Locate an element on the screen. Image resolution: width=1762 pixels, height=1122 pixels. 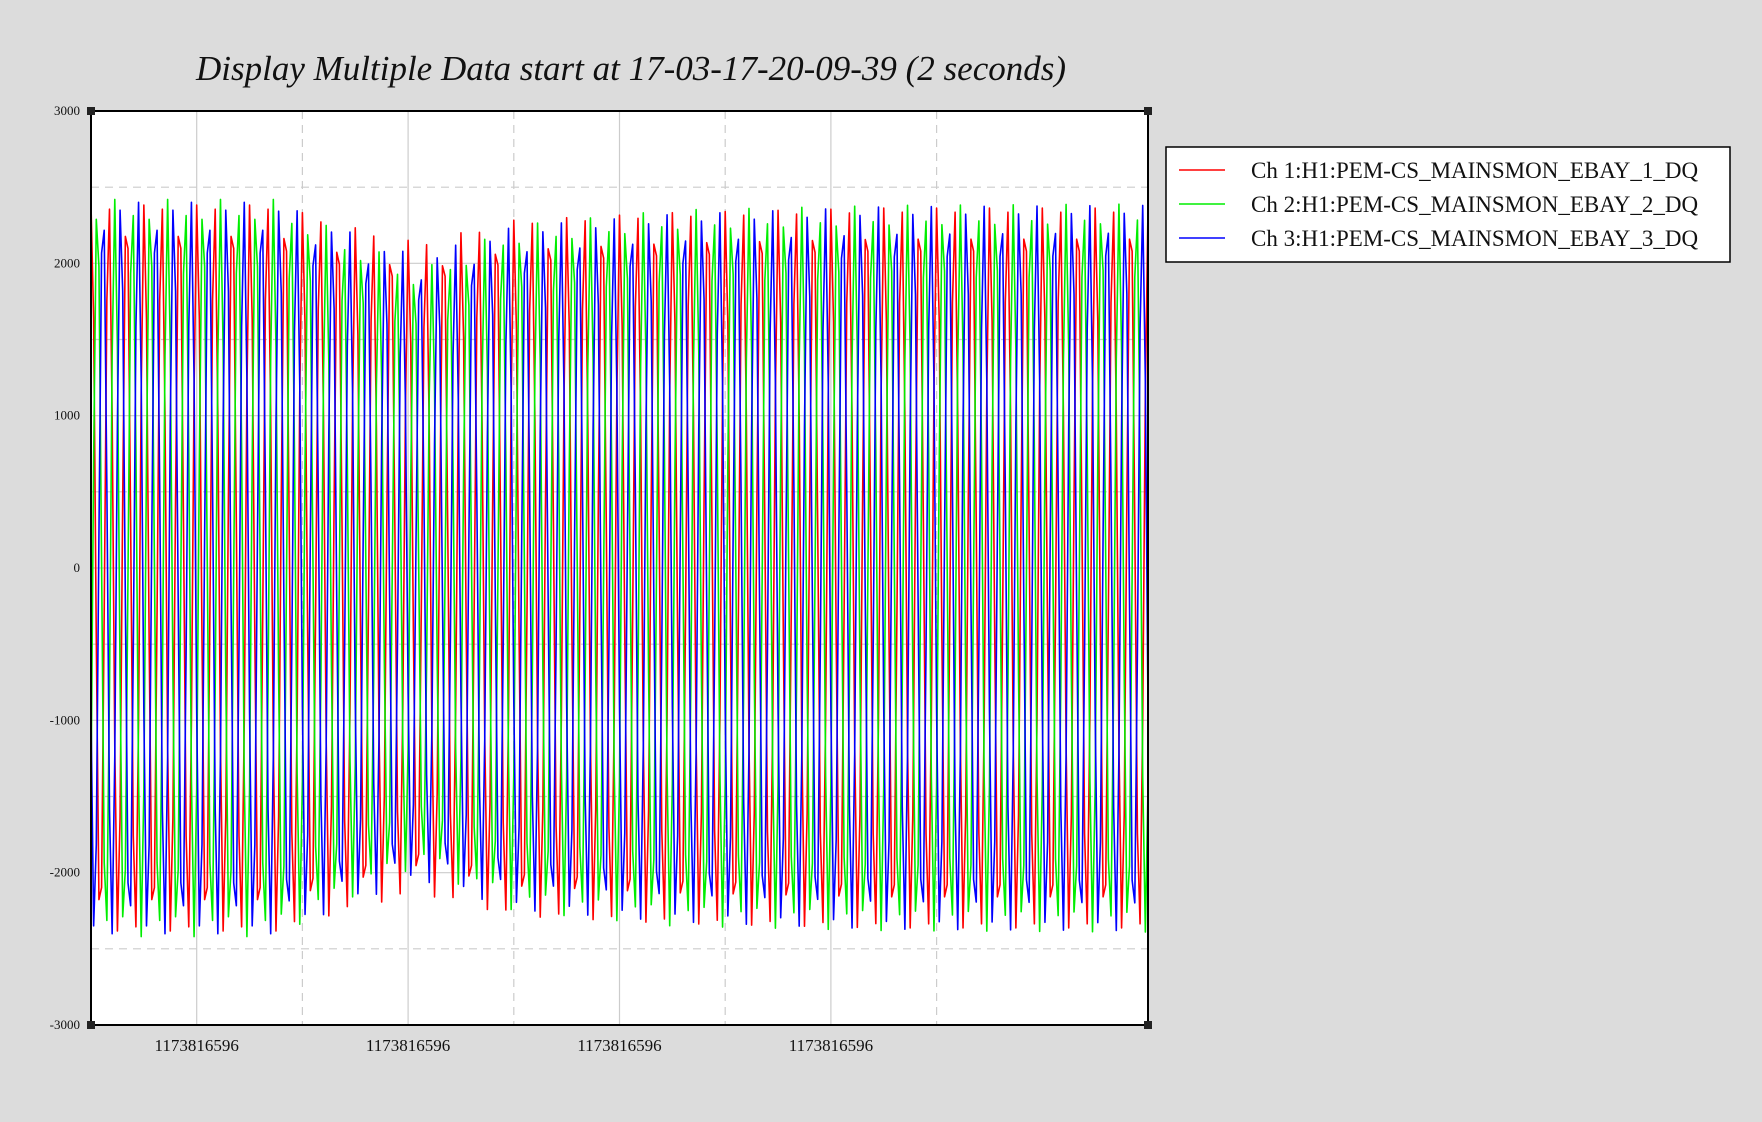
x-axis-ticks: 1173816596 1173816596 1173816596 1173816596 is located at coordinates (514, 1045).